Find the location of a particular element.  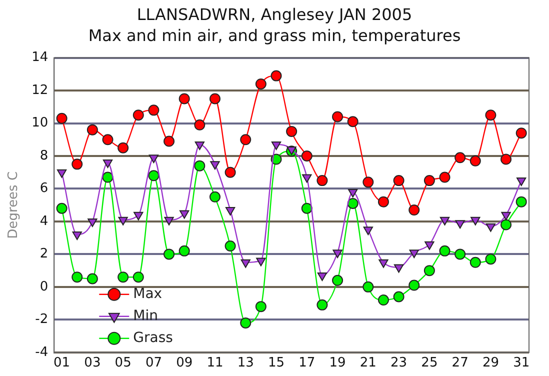

x-tick-label: 29 is located at coordinates (490, 363).